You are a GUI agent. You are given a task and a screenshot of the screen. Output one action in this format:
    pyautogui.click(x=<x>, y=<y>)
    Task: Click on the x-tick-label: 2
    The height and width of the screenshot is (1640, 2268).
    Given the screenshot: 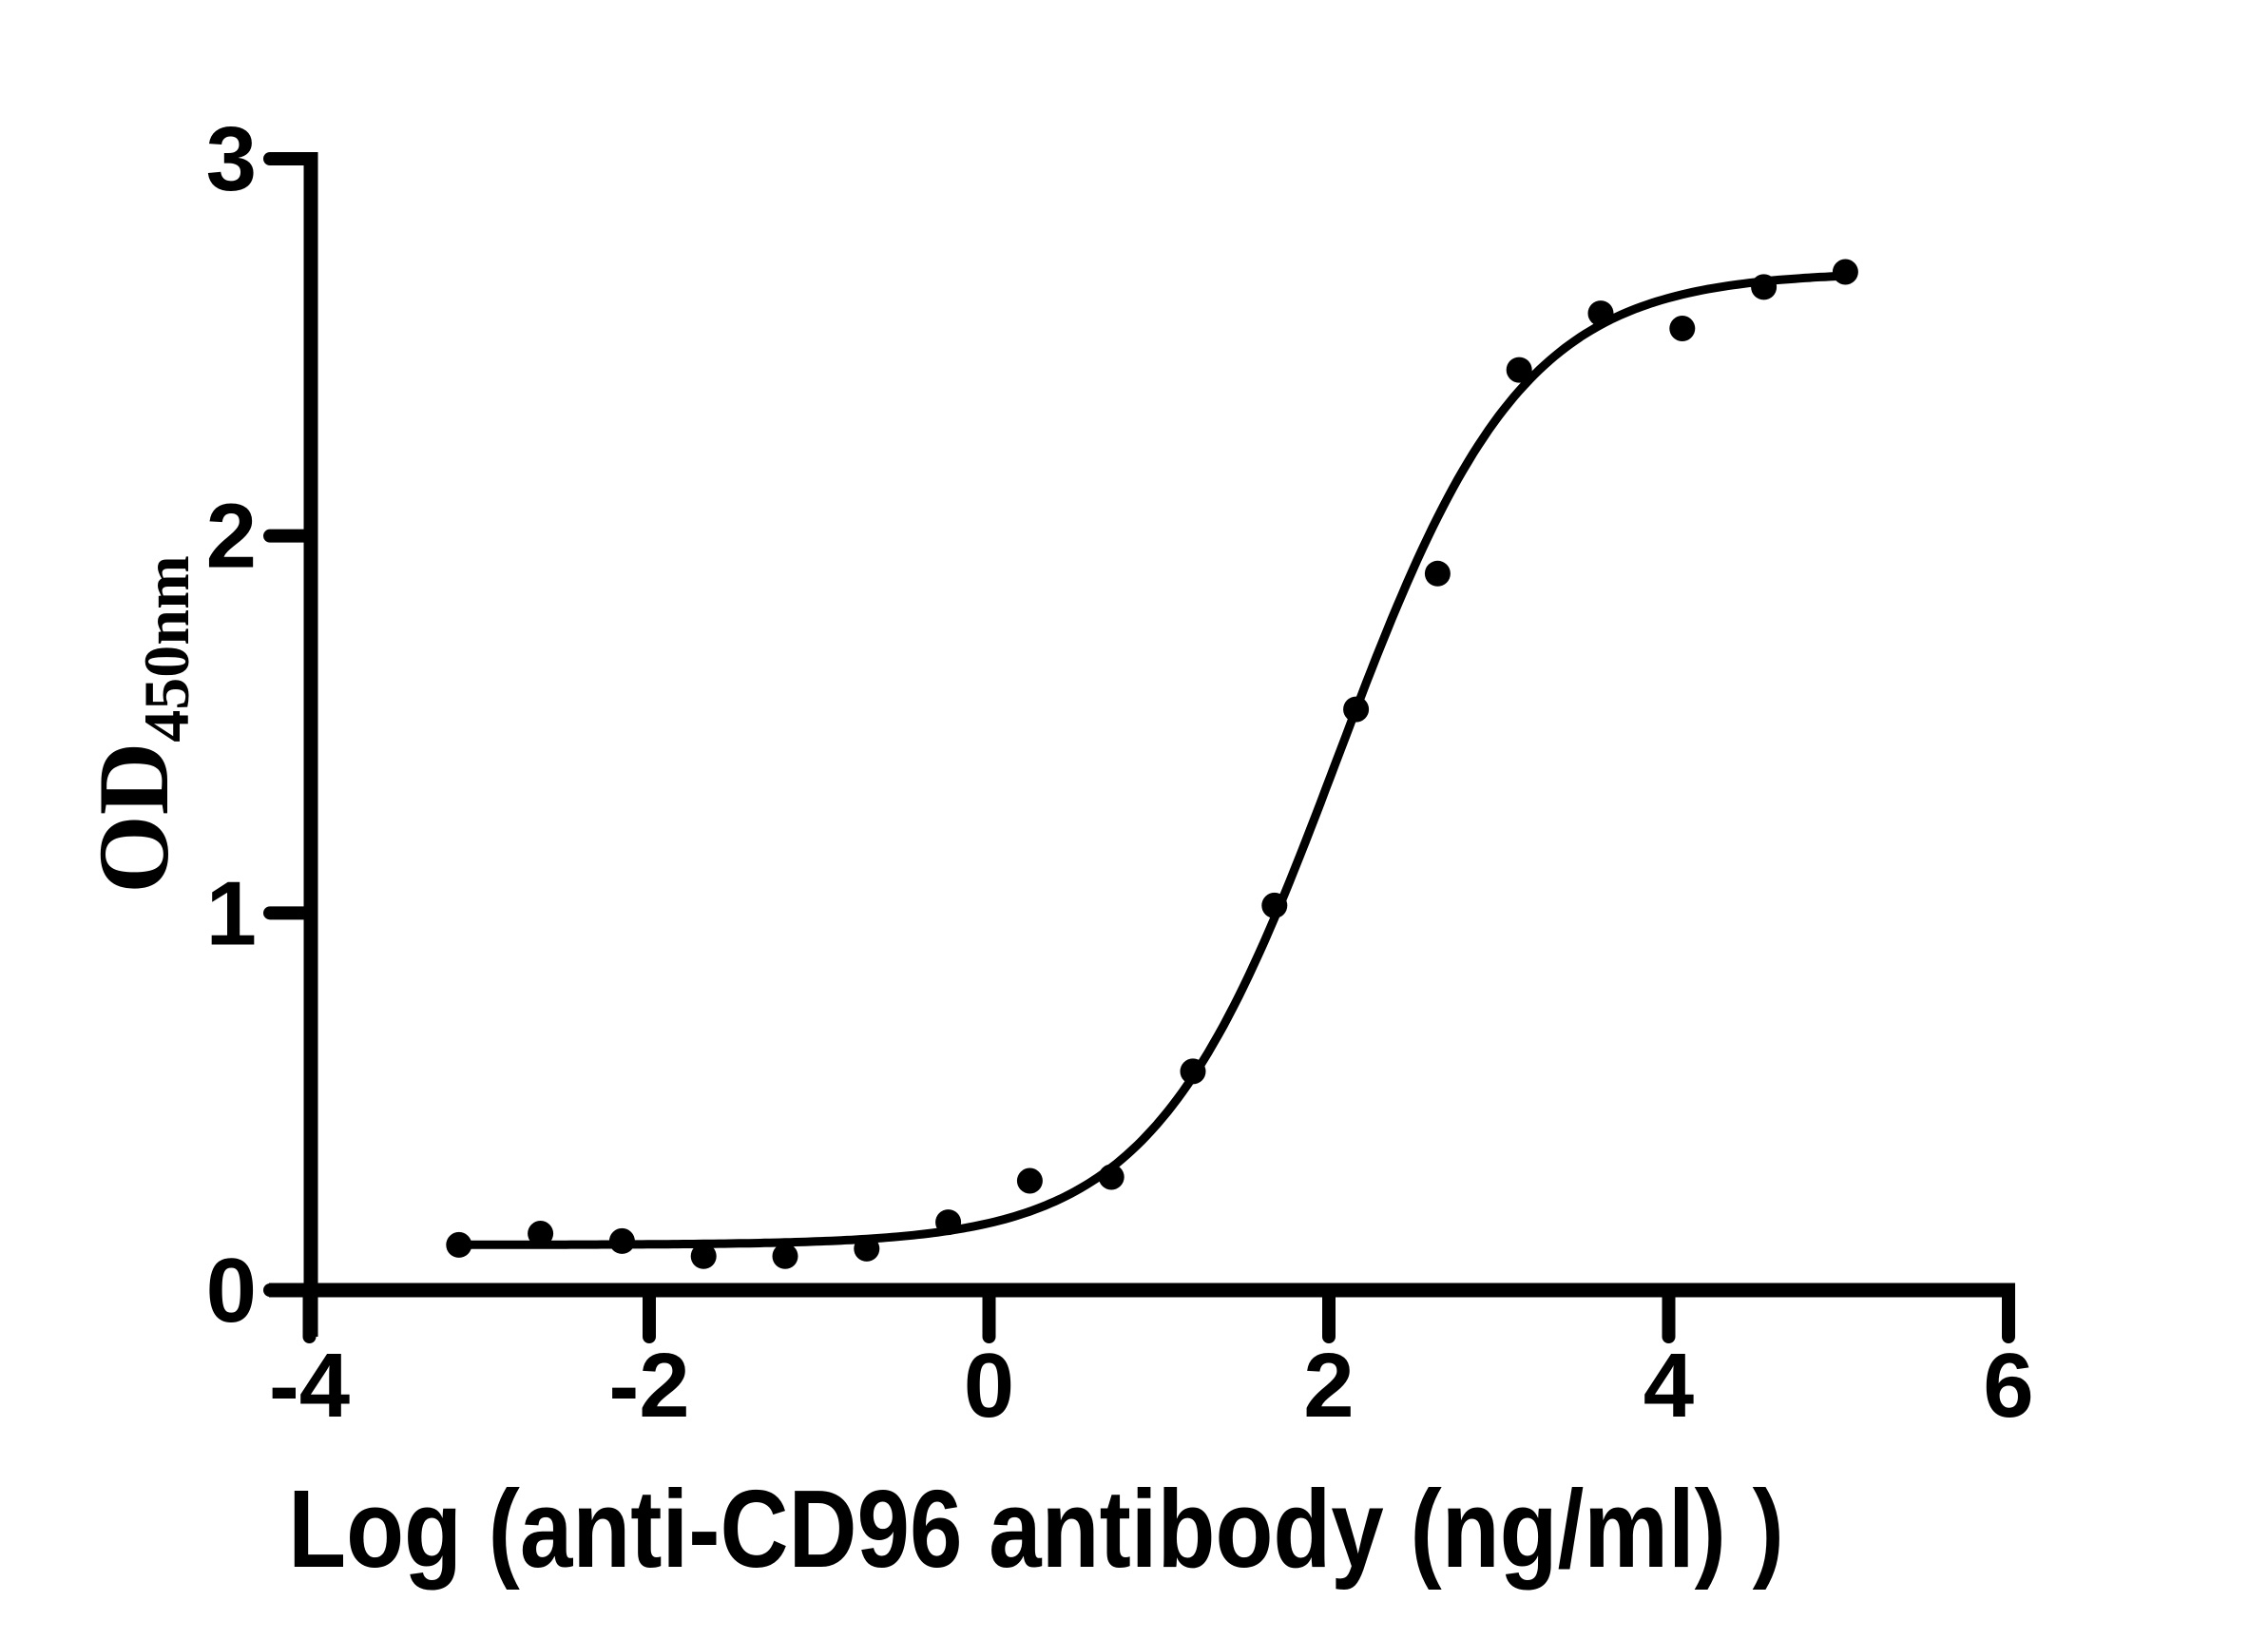 What is the action you would take?
    pyautogui.click(x=1328, y=1386)
    